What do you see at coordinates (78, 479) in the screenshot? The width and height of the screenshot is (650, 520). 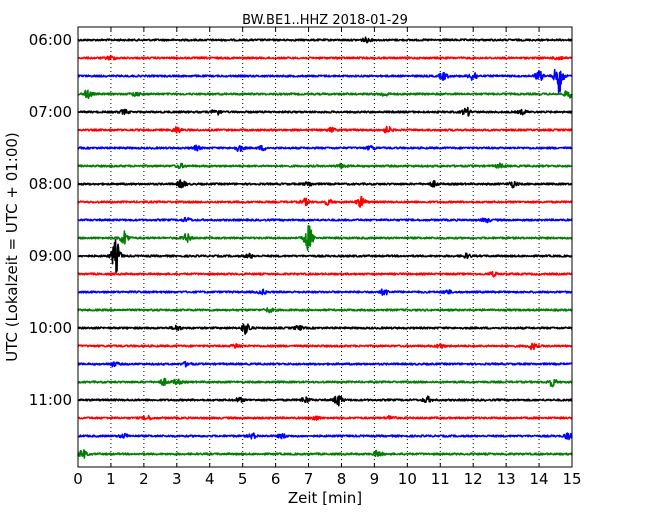 I see `x-tick-label: 0` at bounding box center [78, 479].